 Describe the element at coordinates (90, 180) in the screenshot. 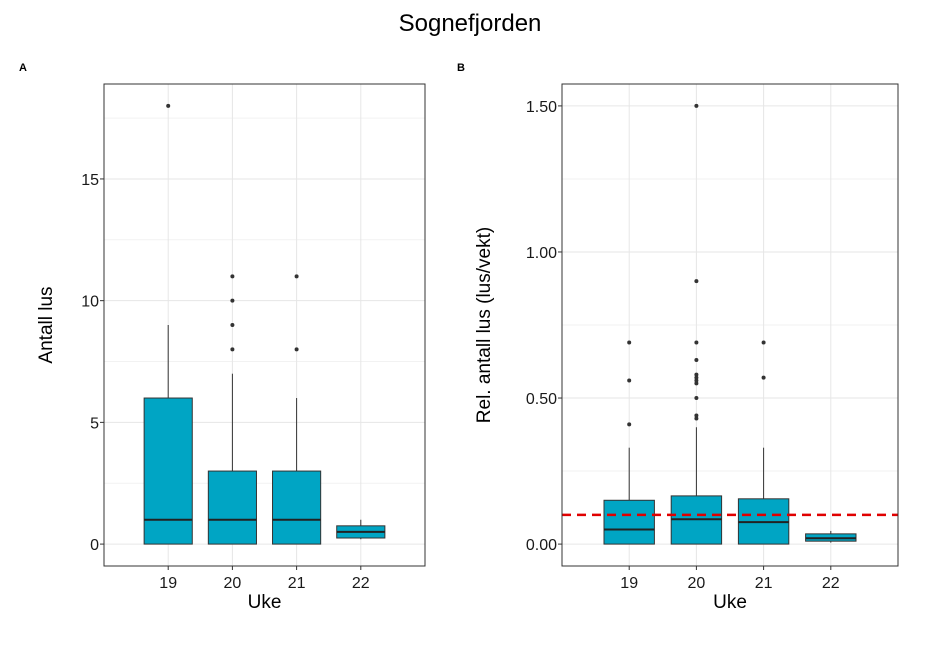

I see `y-tick-label: 15` at that location.